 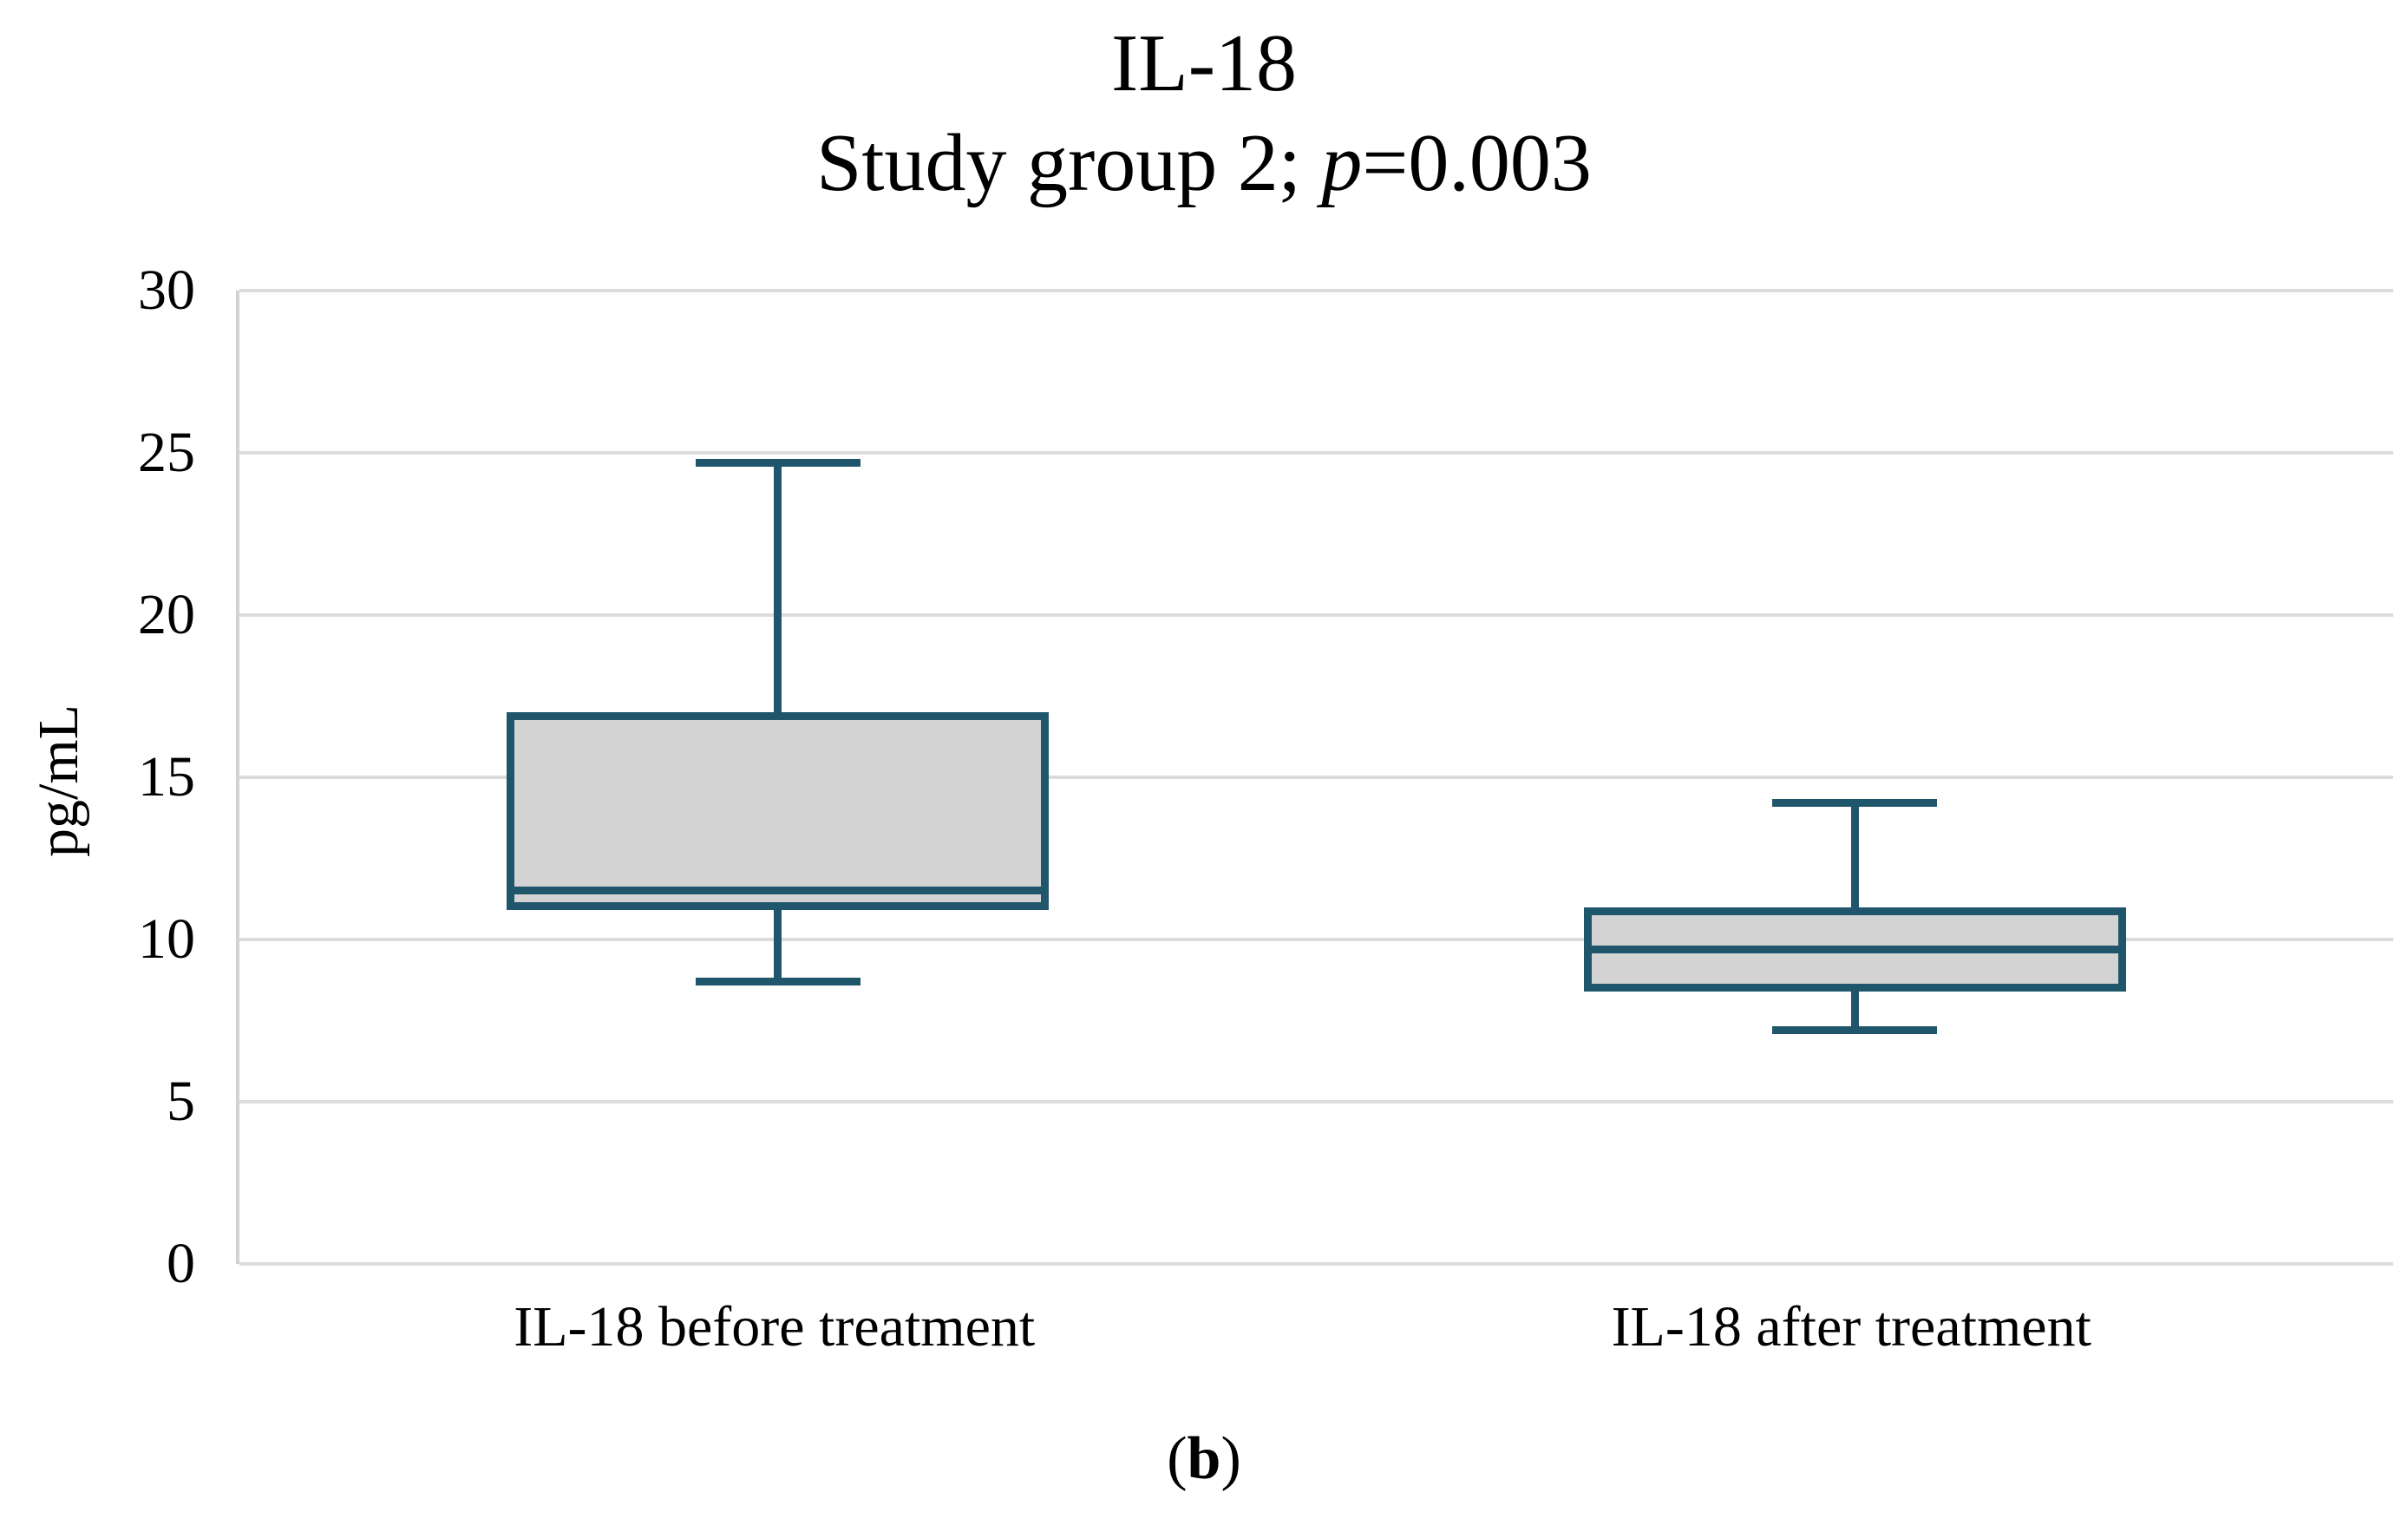 What do you see at coordinates (181, 1263) in the screenshot?
I see `y-tick-label-0: 0` at bounding box center [181, 1263].